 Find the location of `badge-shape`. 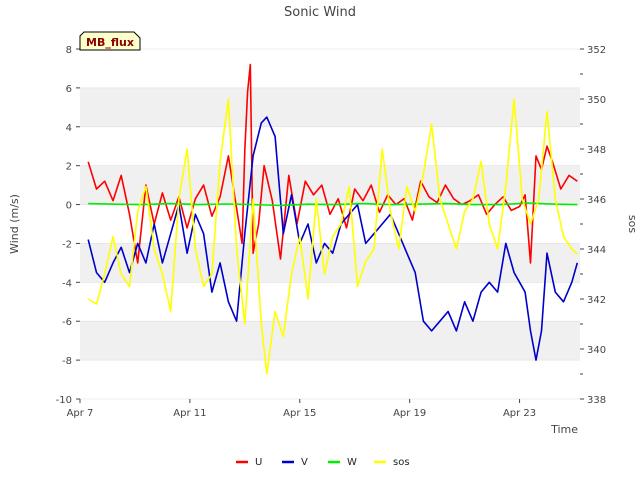

badge-shape is located at coordinates (110, 41).